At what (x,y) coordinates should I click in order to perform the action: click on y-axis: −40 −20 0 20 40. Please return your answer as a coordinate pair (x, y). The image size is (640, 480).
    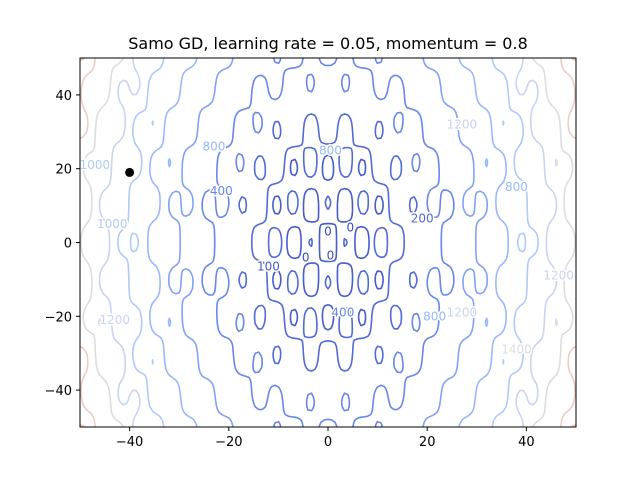
    Looking at the image, I should click on (62, 244).